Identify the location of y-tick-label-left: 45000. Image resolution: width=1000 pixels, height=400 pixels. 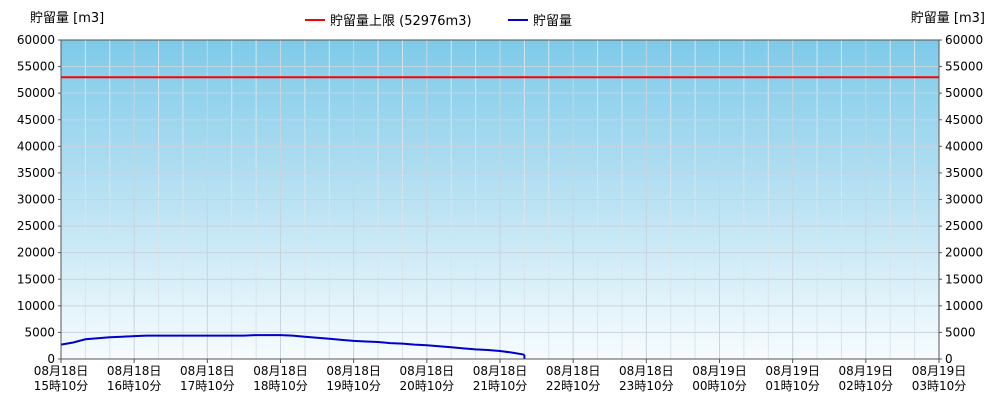
(36, 120).